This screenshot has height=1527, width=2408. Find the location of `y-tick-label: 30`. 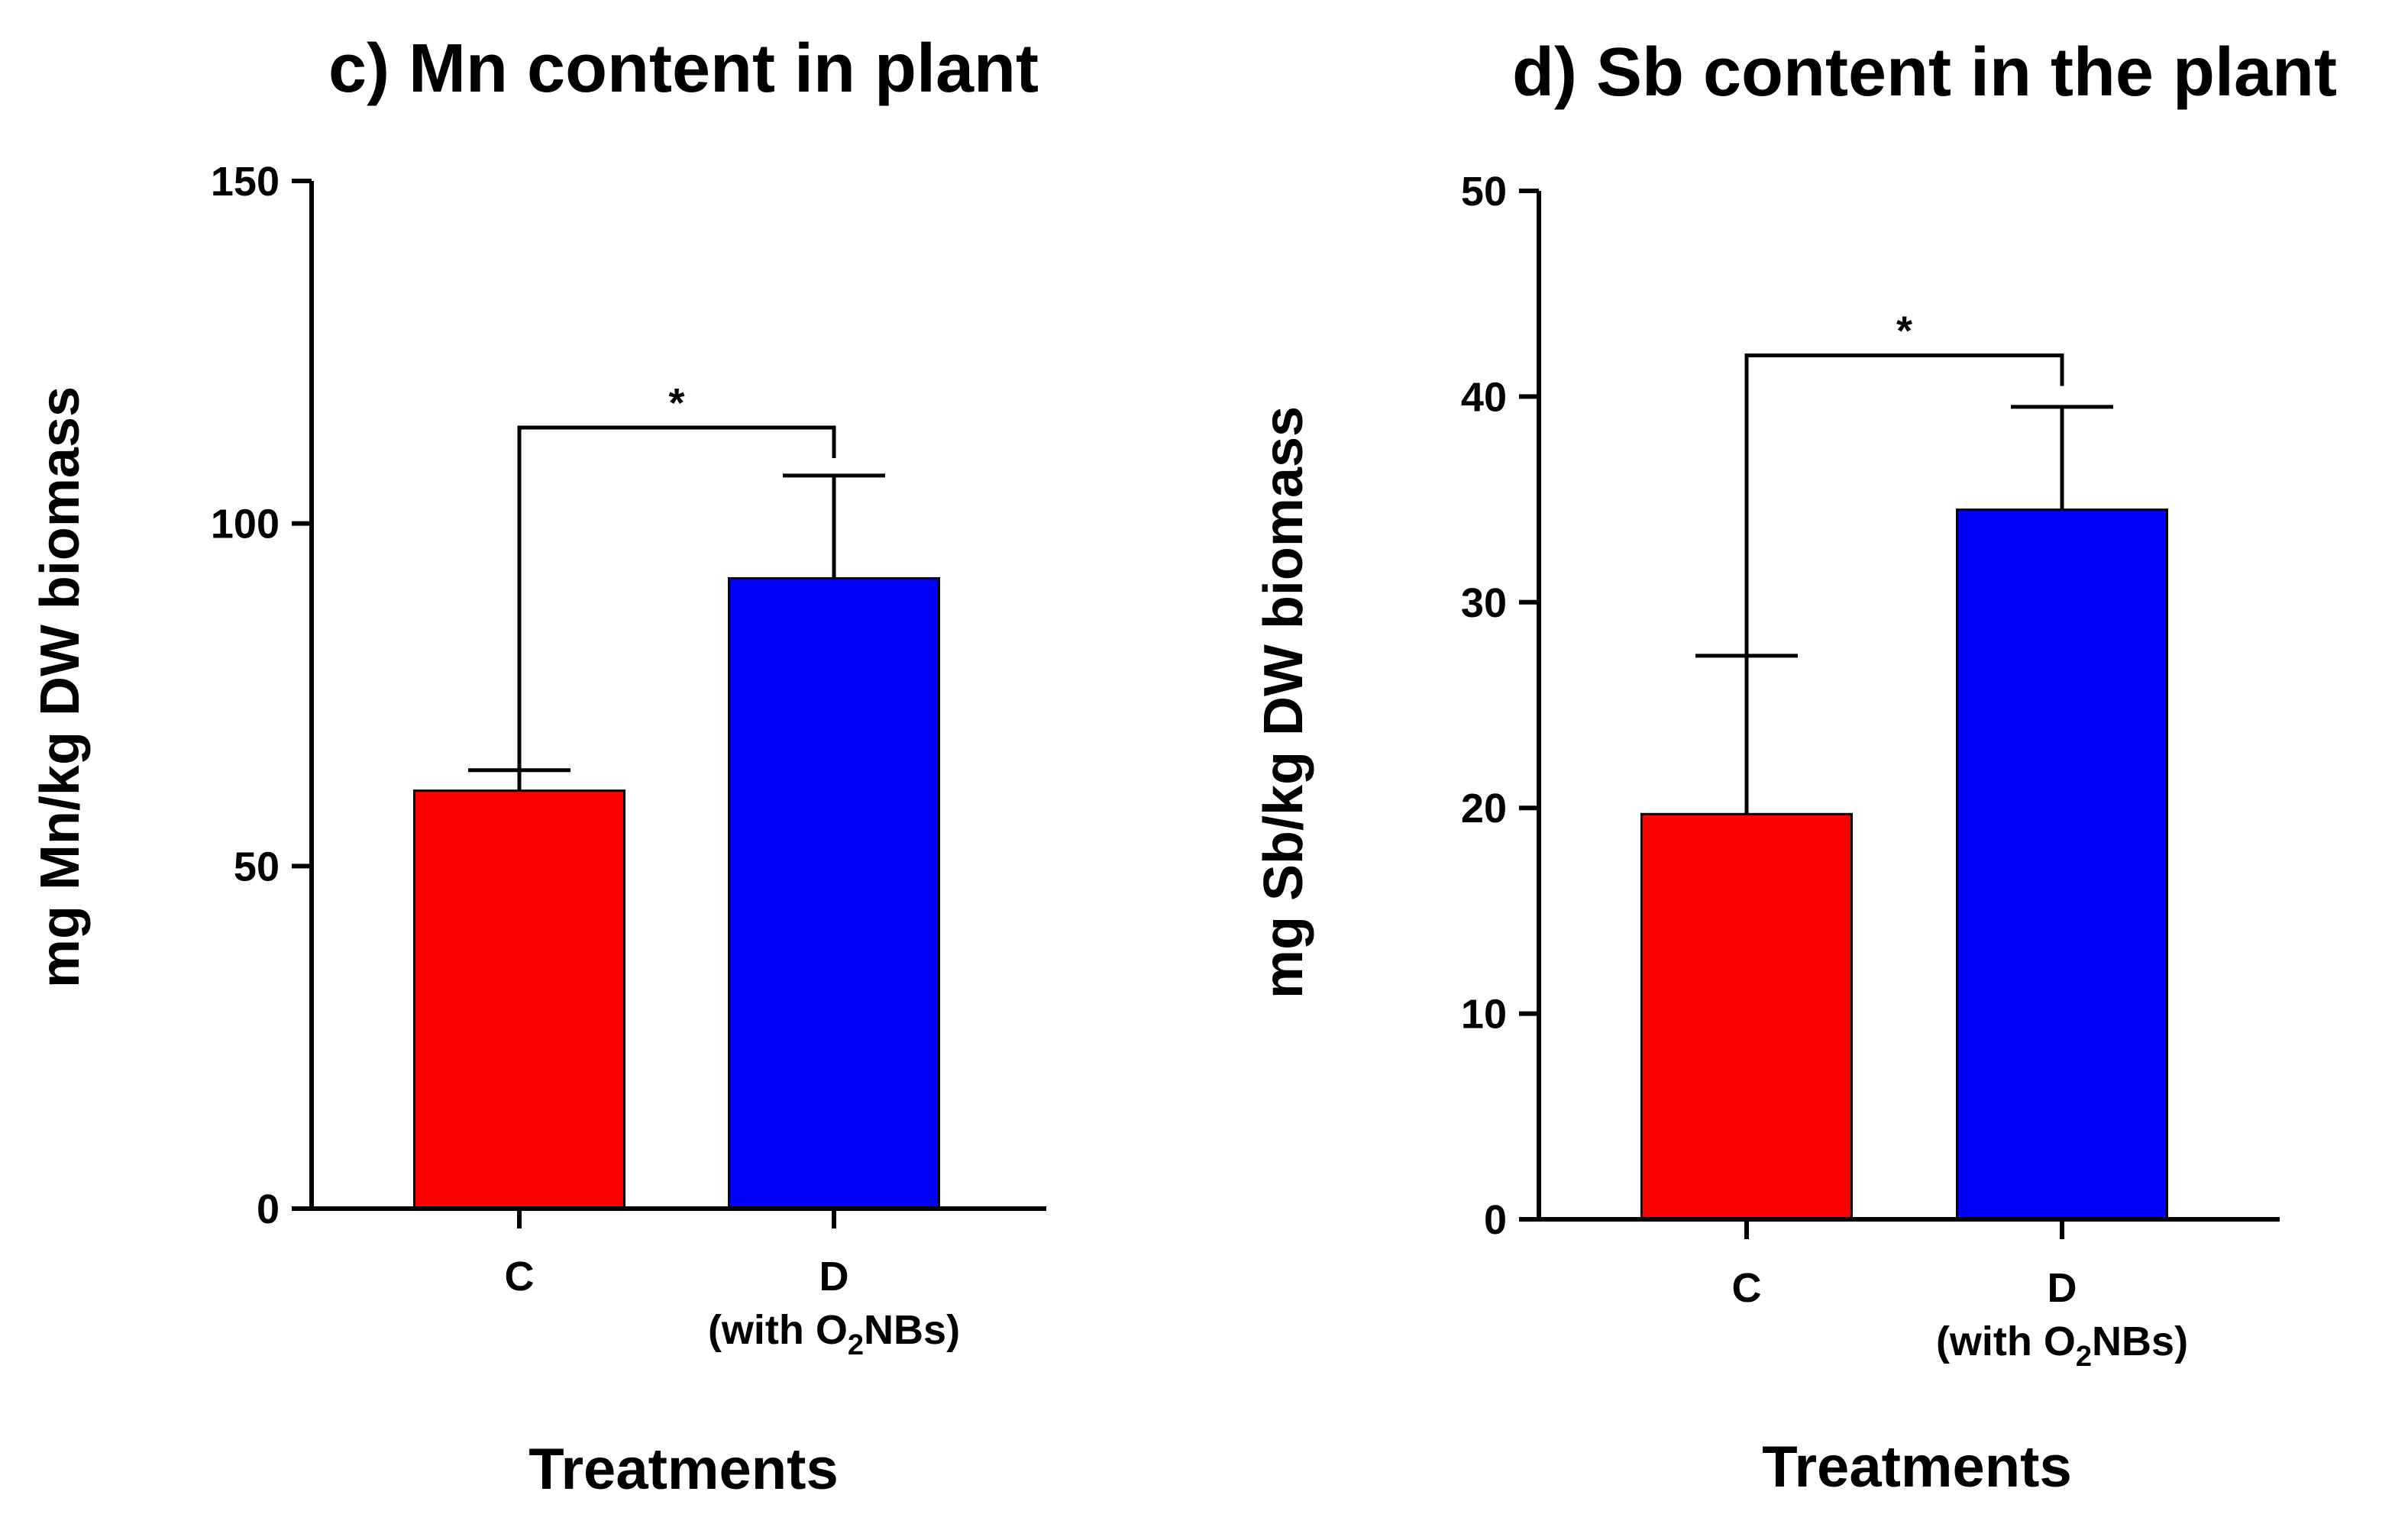

y-tick-label: 30 is located at coordinates (1484, 603).